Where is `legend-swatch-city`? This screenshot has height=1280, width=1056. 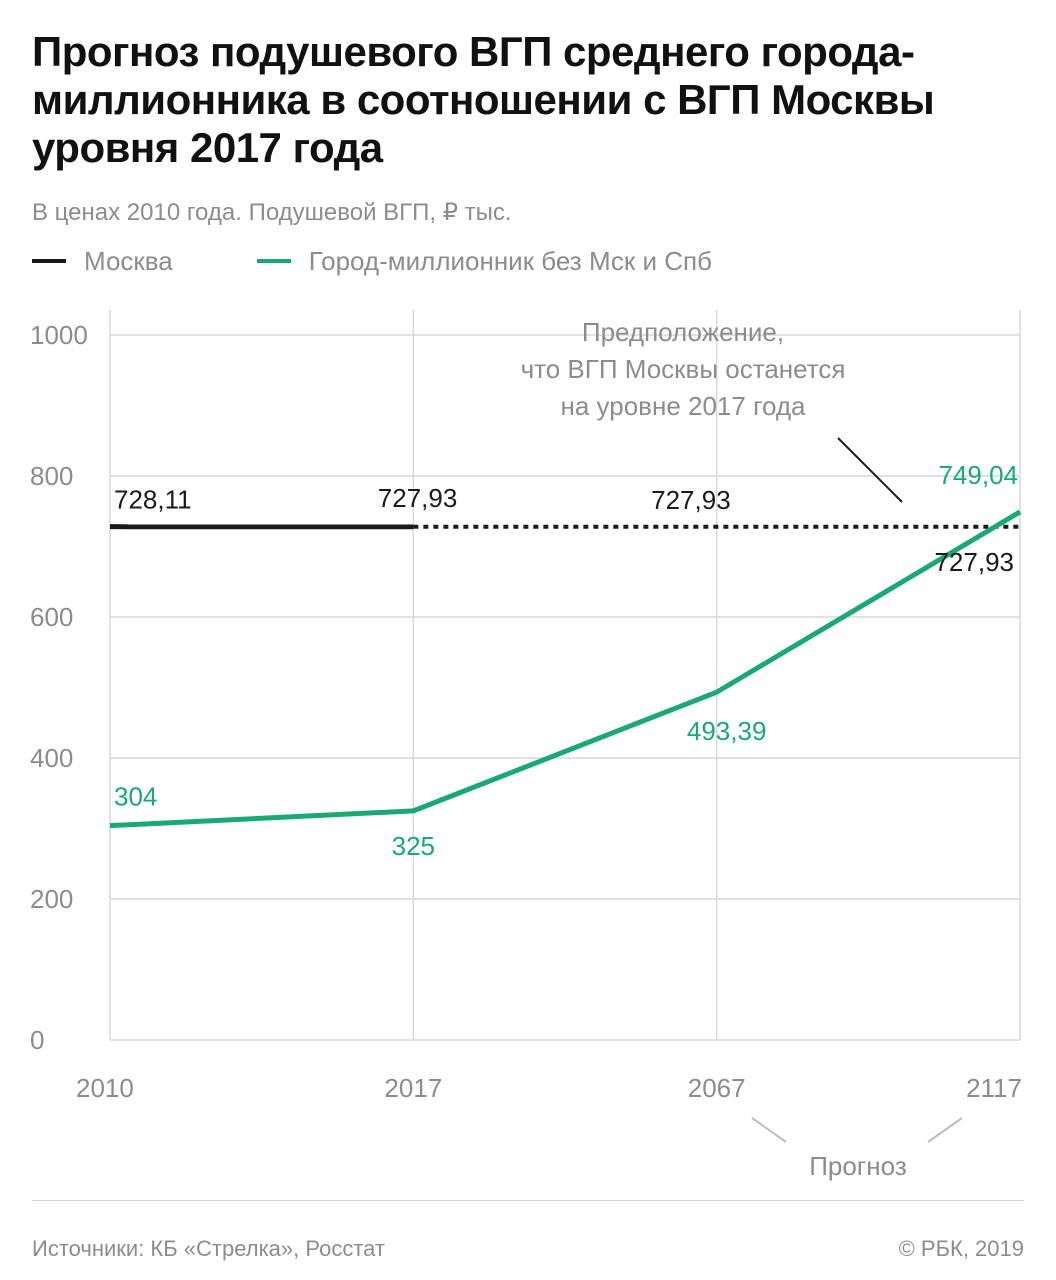 legend-swatch-city is located at coordinates (273, 261).